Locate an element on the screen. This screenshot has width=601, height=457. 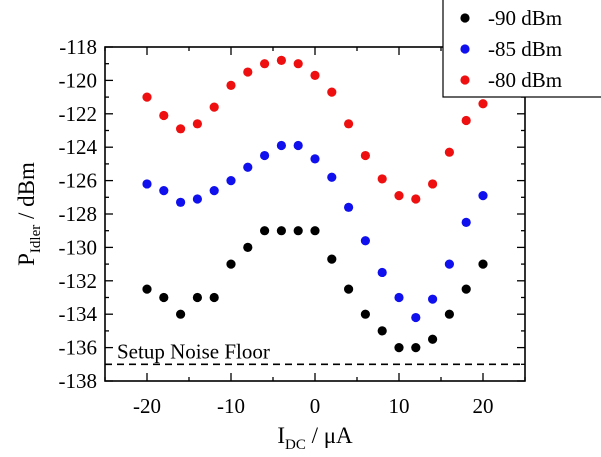
y-tick-label: -130 is located at coordinates (78, 247).